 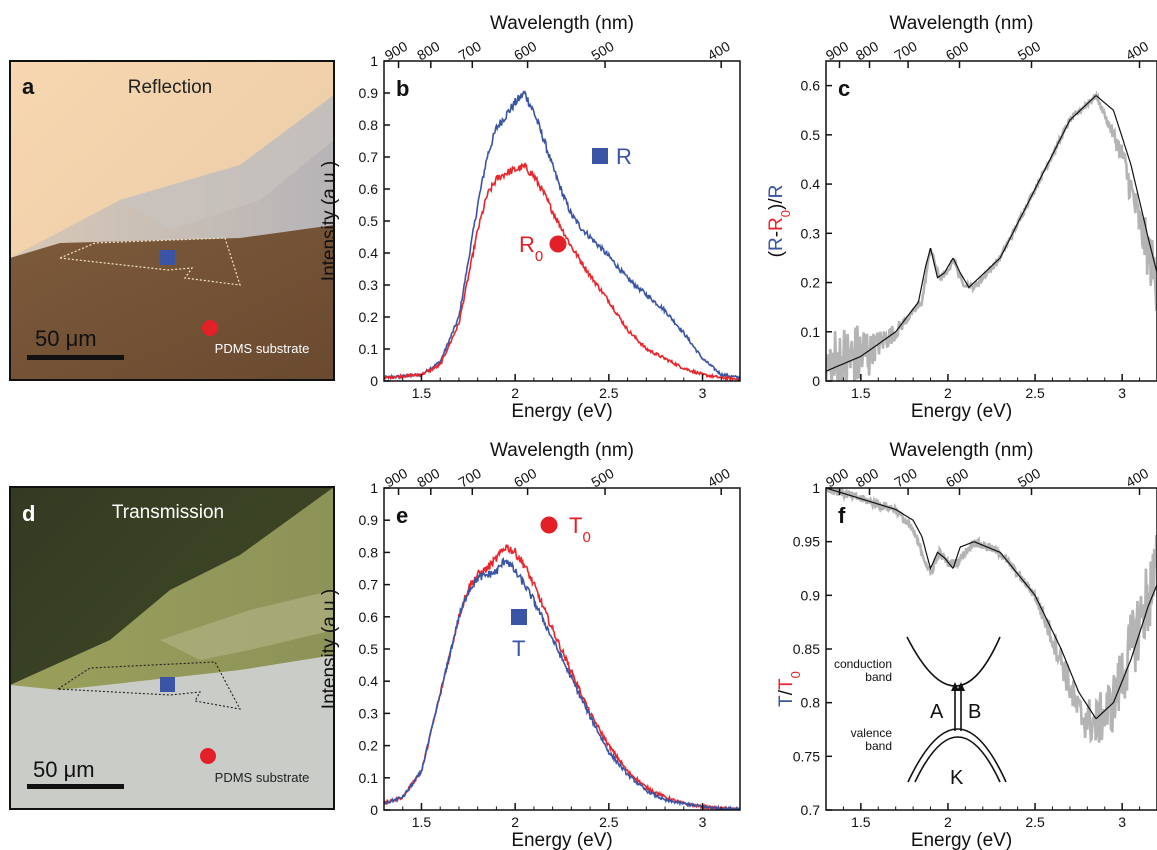 What do you see at coordinates (167, 684) in the screenshot?
I see `marker-square-d` at bounding box center [167, 684].